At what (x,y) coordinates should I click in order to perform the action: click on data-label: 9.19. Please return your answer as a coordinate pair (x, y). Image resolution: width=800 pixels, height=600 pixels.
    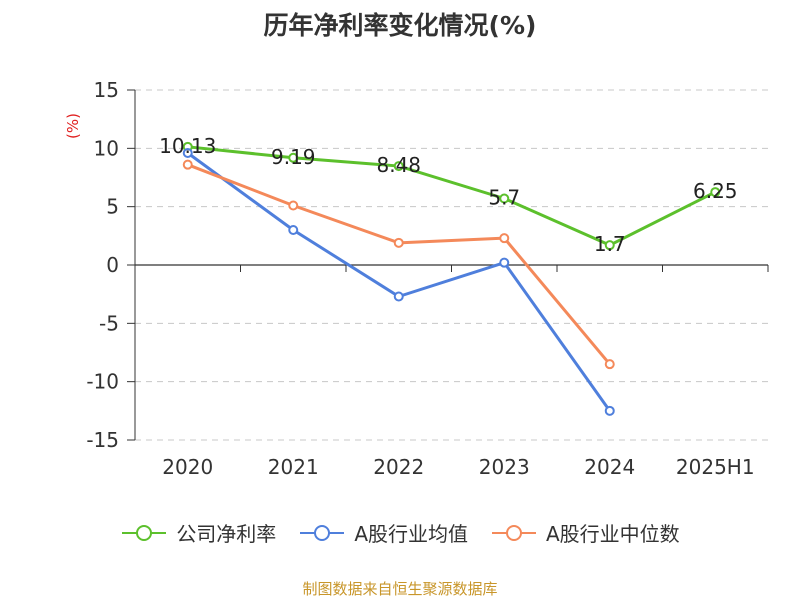
    Looking at the image, I should click on (293, 157).